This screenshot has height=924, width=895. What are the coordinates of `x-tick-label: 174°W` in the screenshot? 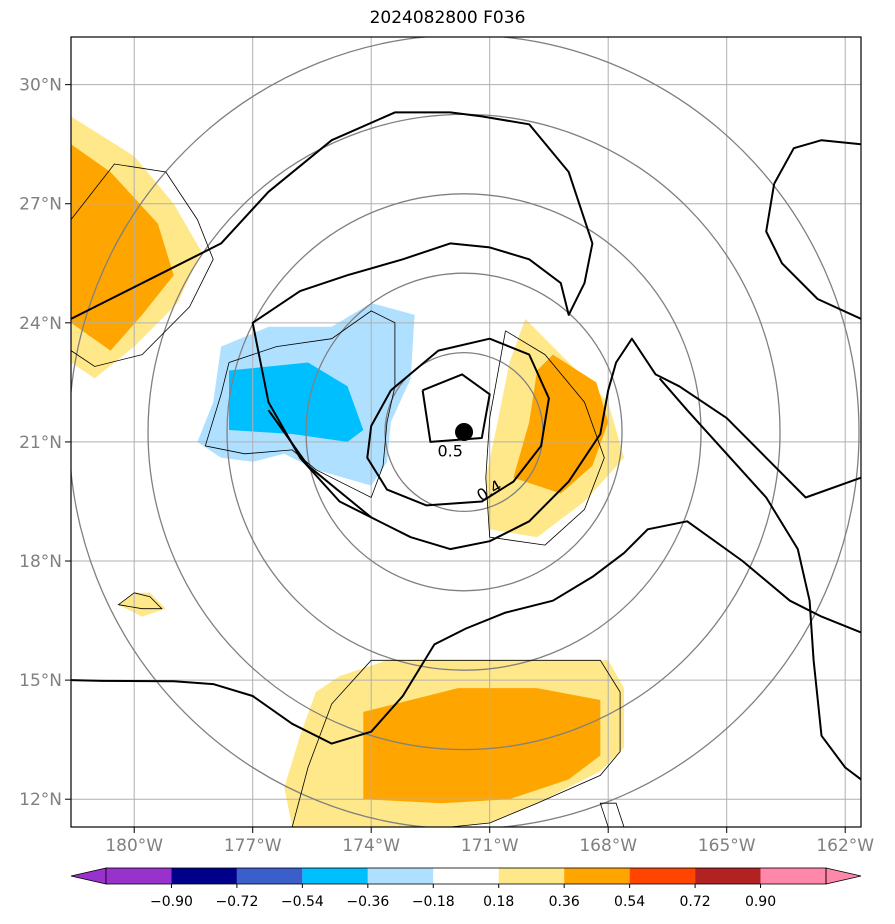 It's located at (371, 846).